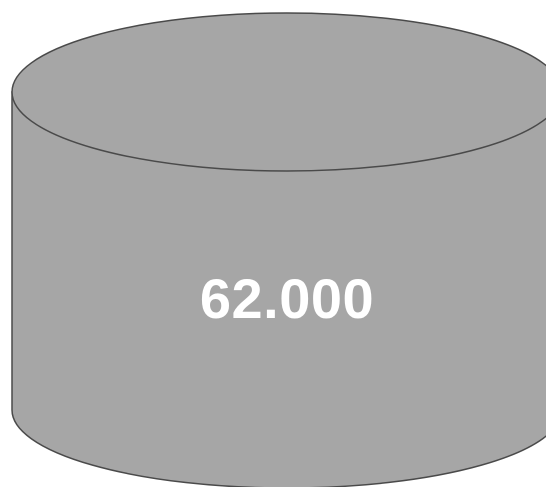  What do you see at coordinates (287, 298) in the screenshot?
I see `cylinder-value-label: 62.000` at bounding box center [287, 298].